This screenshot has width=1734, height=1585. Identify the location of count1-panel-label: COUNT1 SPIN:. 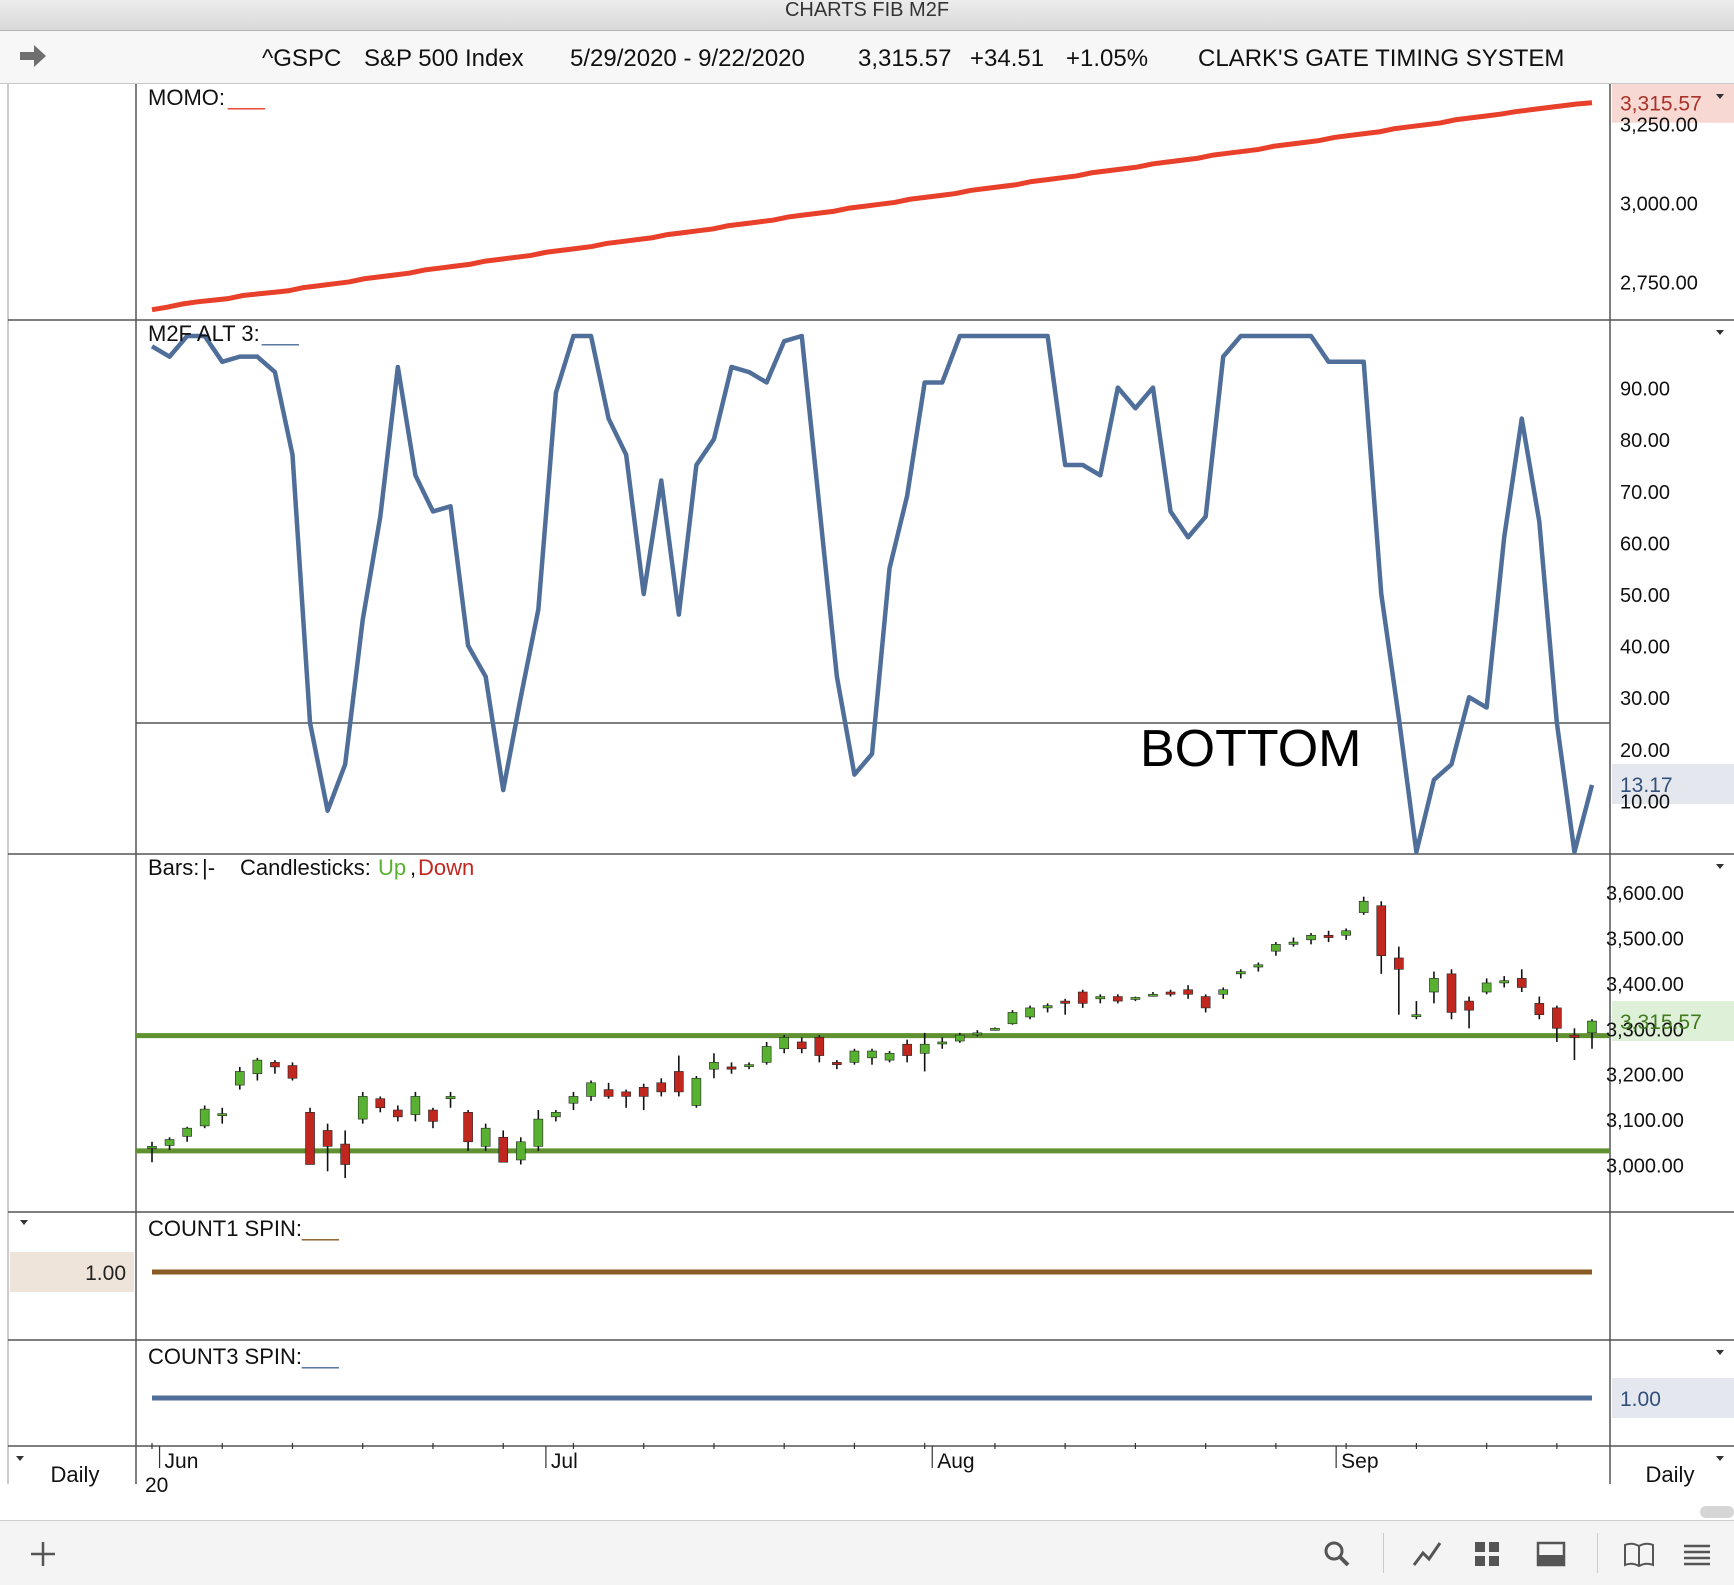
(225, 1228).